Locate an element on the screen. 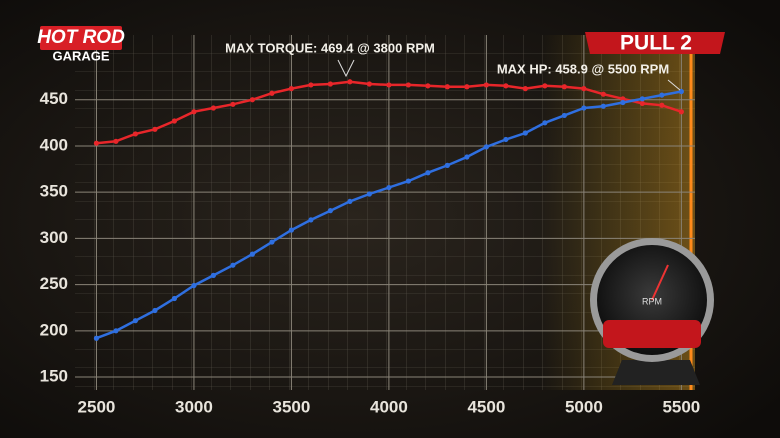 The width and height of the screenshot is (780, 438). logo-subtext: GARAGE is located at coordinates (80, 55).